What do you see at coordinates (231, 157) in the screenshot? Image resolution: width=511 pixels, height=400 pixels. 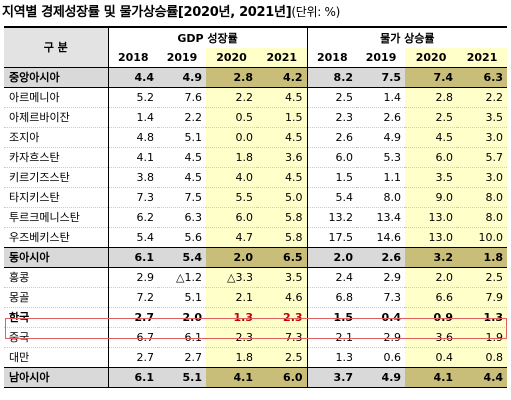 I see `gdp-2020-cell: 1.8` at bounding box center [231, 157].